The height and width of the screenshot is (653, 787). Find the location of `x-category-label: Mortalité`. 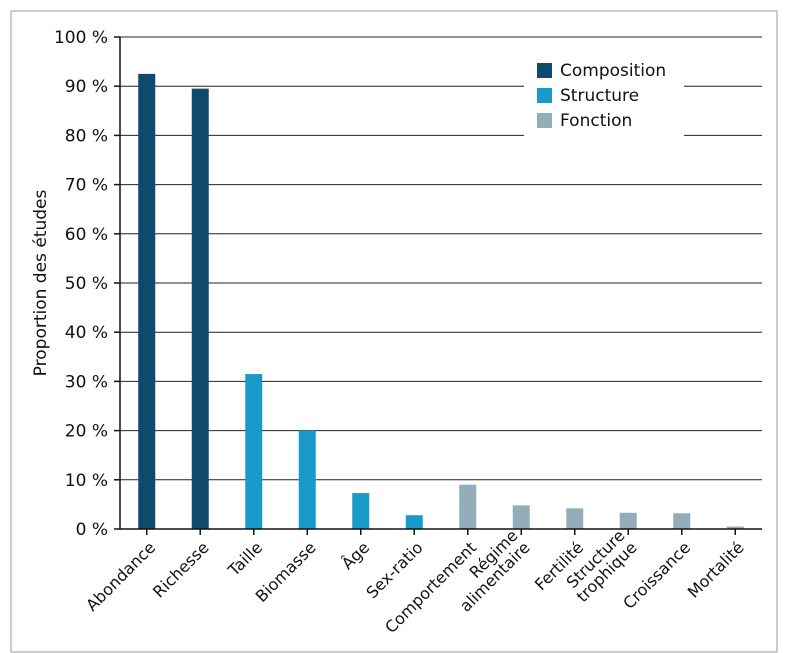

x-category-label: Mortalité is located at coordinates (716, 570).